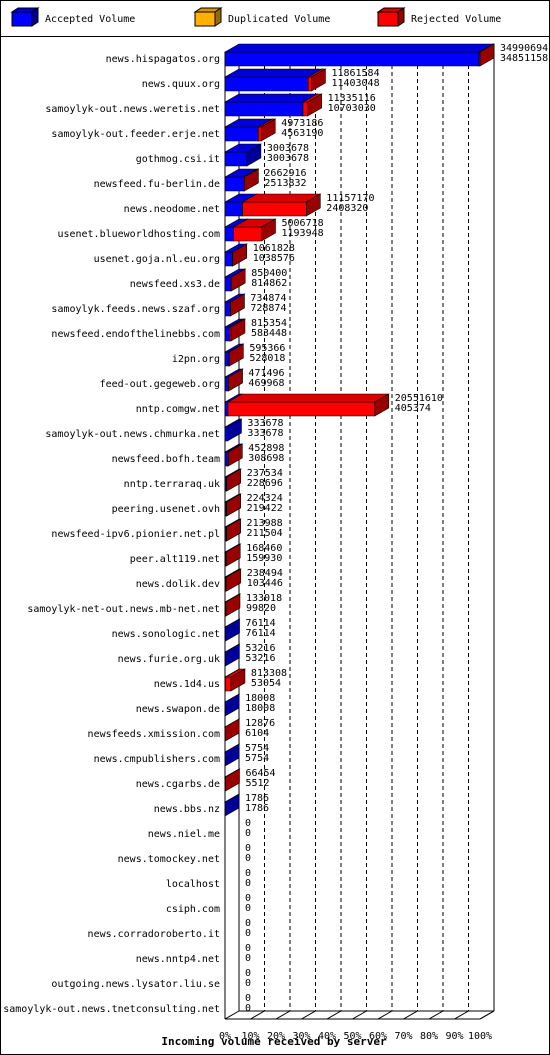 The image size is (550, 1055). Describe the element at coordinates (135, 984) in the screenshot. I see `y-tick-label: outgoing.news.lysator.liu.se` at that location.